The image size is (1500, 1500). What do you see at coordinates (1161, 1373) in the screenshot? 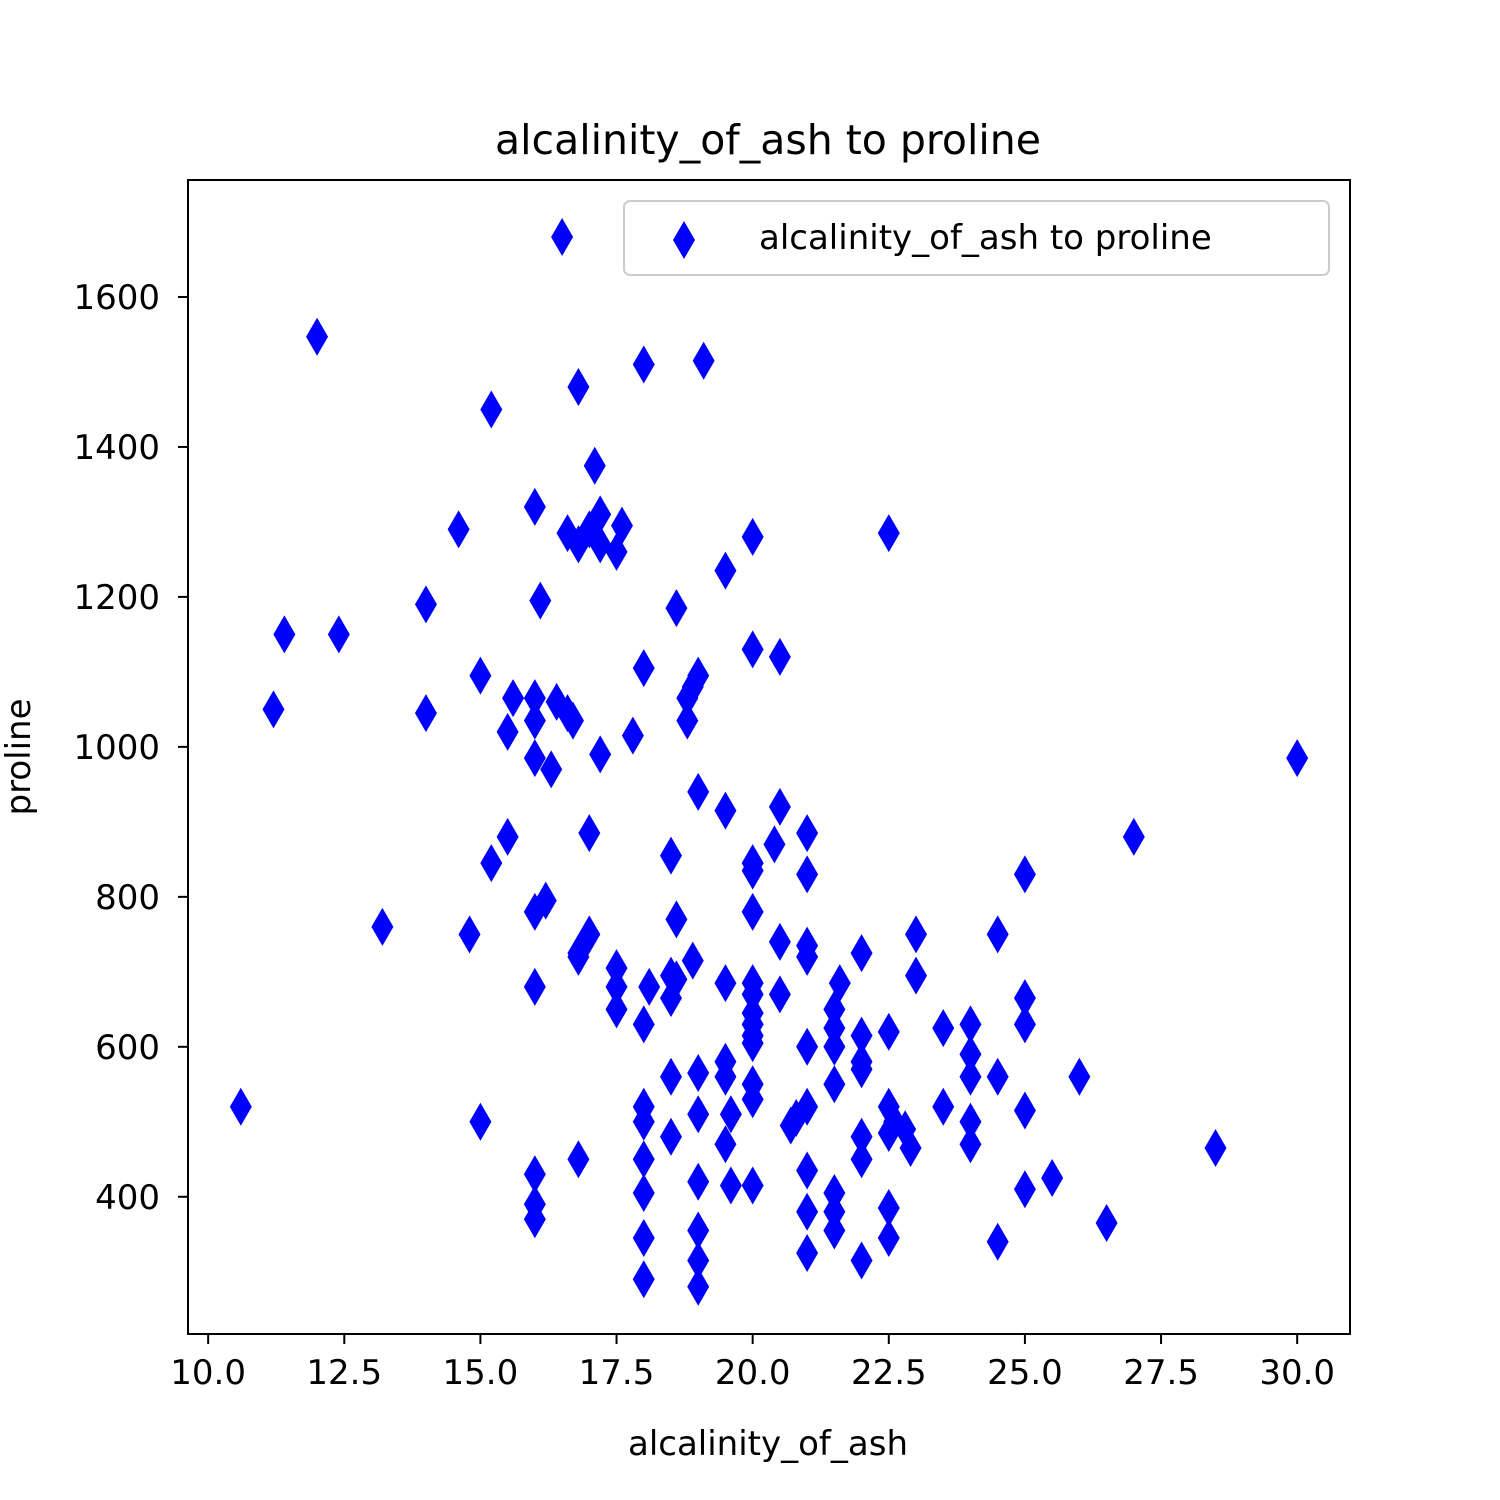
I see `x-tick-label: 27.5` at bounding box center [1161, 1373].